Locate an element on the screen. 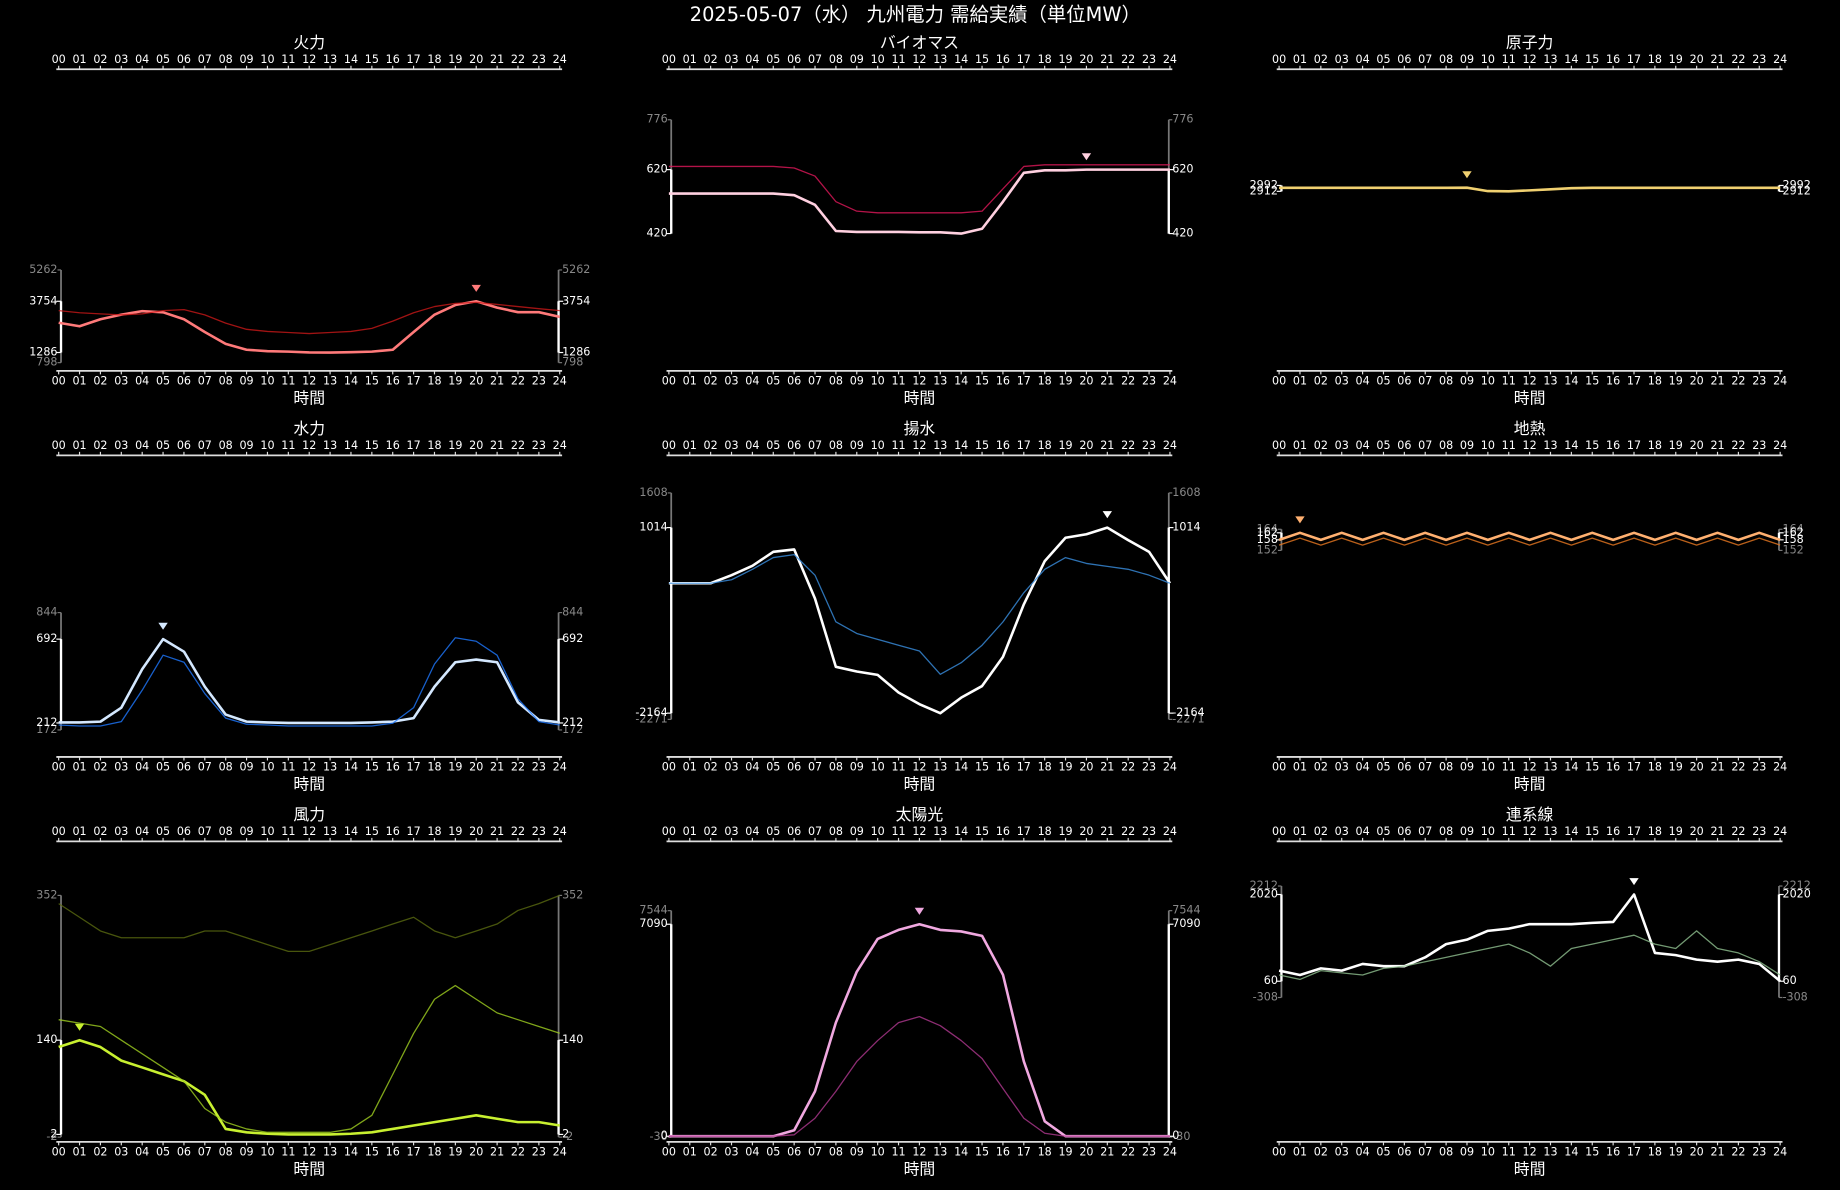 The image size is (1840, 1190). y-tick-label: 1014 is located at coordinates (1186, 527).